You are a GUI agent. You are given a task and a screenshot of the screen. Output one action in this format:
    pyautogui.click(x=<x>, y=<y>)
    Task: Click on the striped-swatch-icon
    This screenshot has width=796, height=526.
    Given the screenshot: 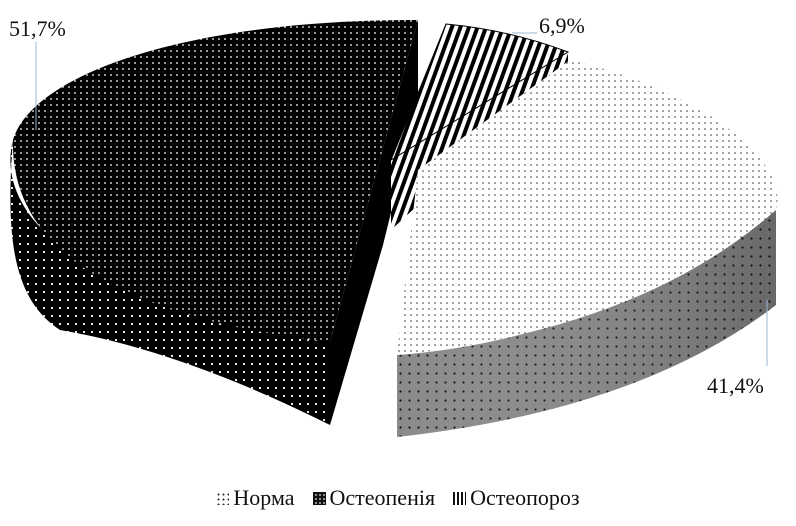 What is the action you would take?
    pyautogui.click(x=460, y=498)
    